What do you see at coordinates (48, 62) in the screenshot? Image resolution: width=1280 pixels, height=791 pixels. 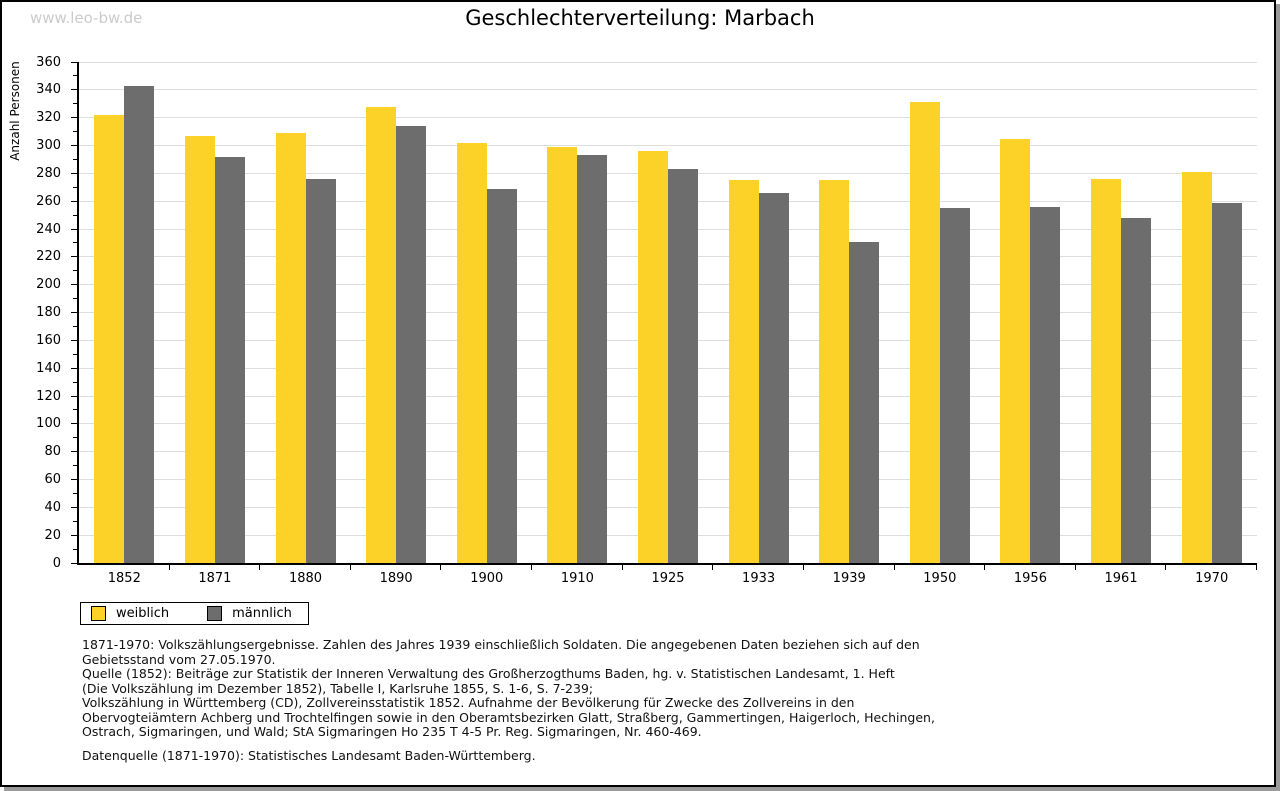 I see `y-axis-tick-label: 360` at bounding box center [48, 62].